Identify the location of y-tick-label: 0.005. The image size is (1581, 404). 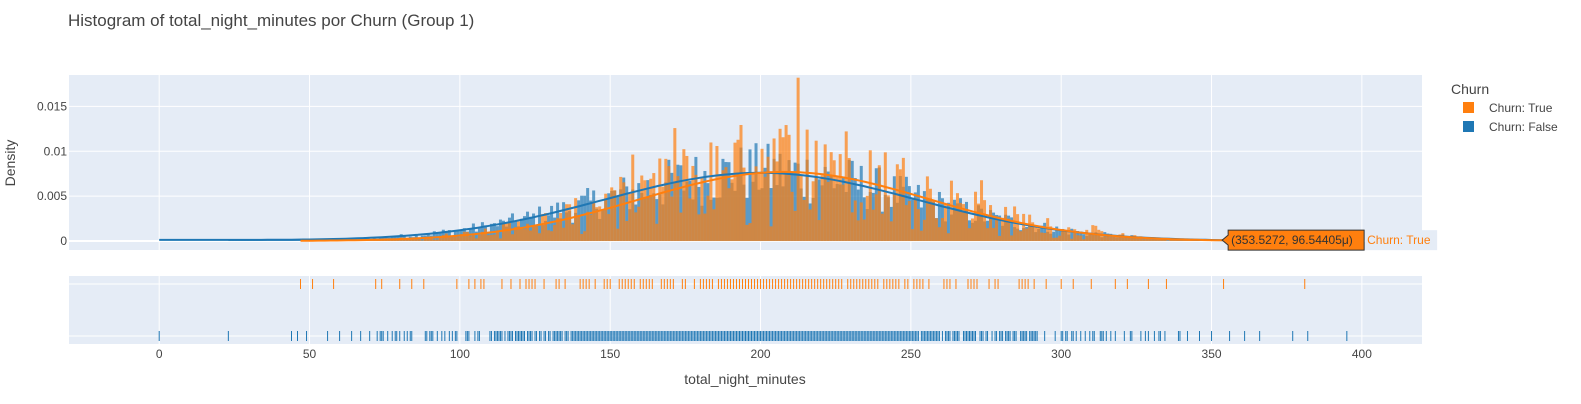
(52, 196).